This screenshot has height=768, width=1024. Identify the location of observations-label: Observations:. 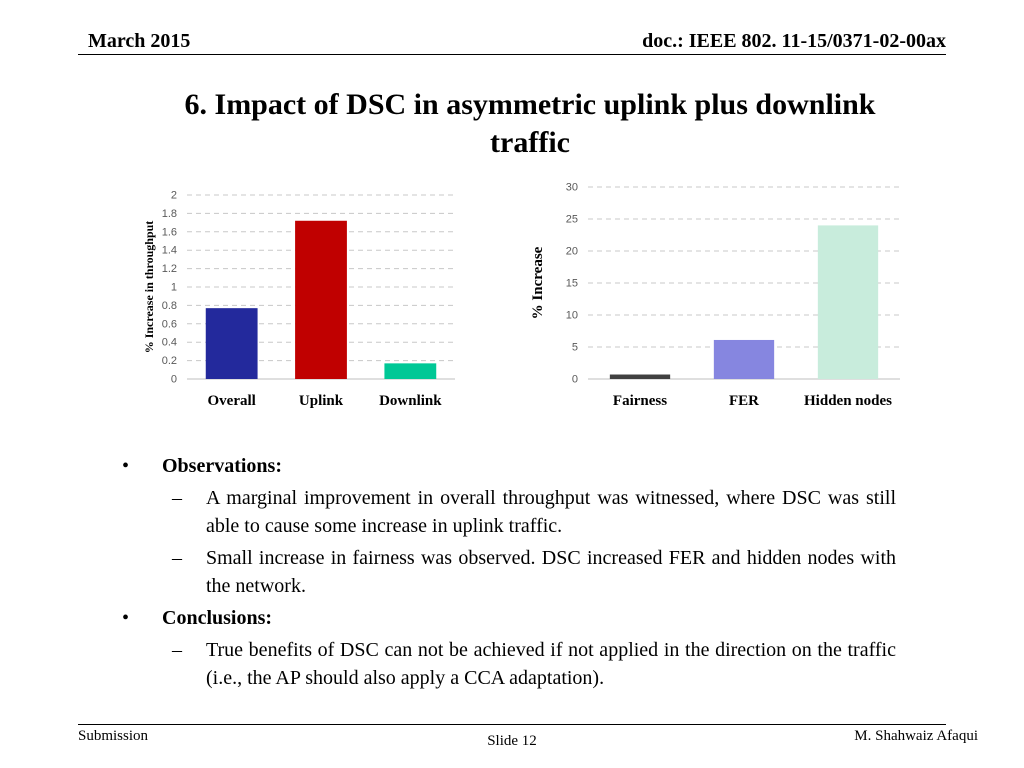
(222, 466).